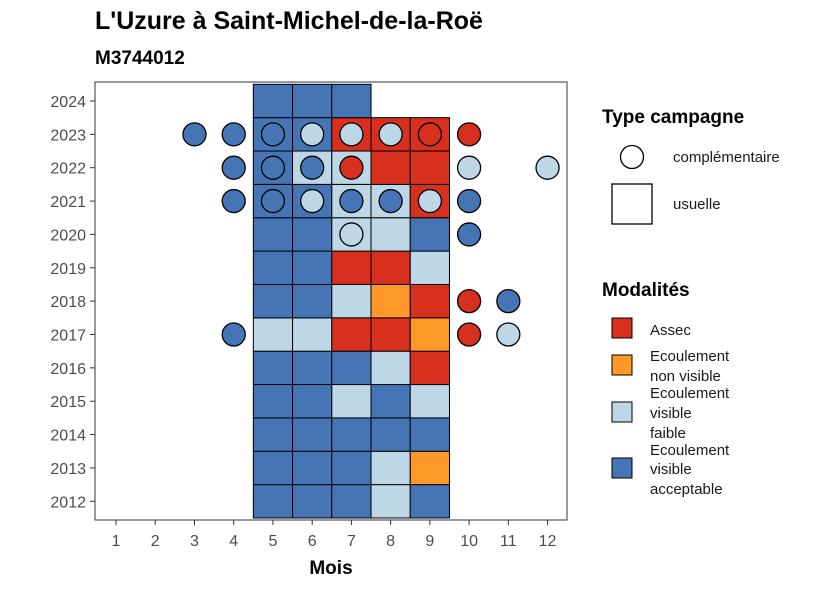 The height and width of the screenshot is (590, 826). I want to click on chart-subtitle: M3744012, so click(140, 58).